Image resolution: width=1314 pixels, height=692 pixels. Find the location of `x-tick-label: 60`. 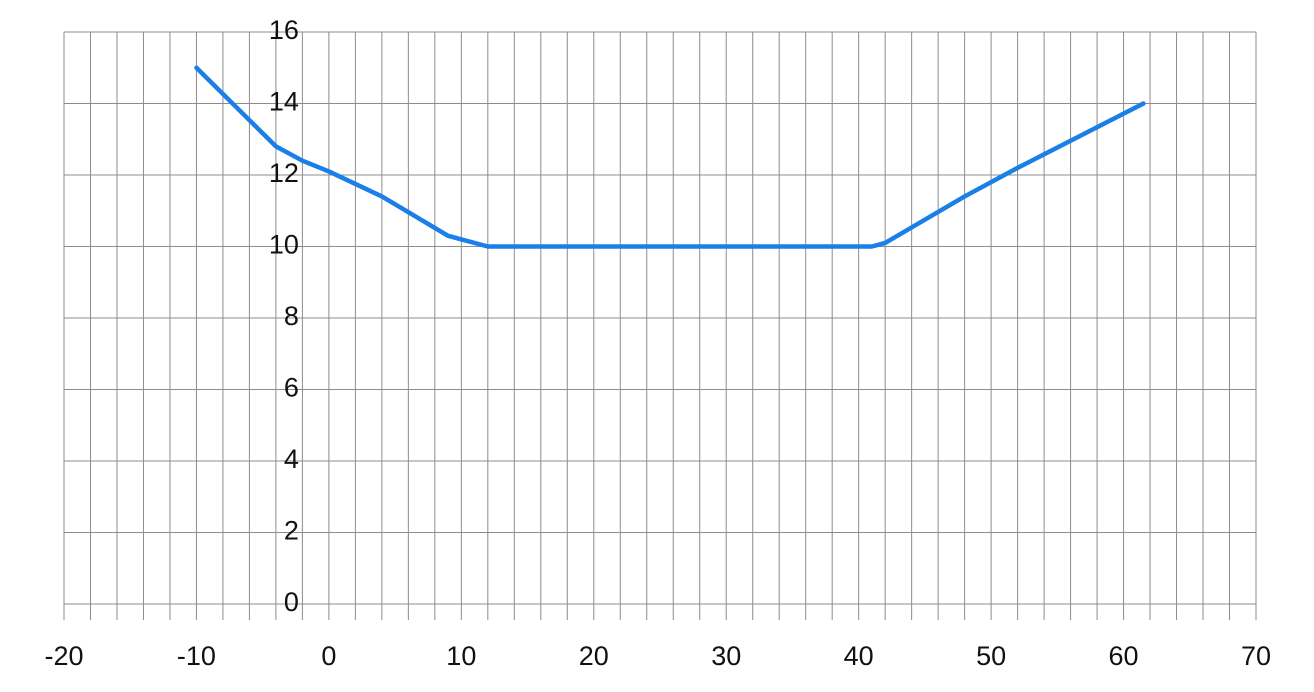

x-tick-label: 60 is located at coordinates (1124, 656).